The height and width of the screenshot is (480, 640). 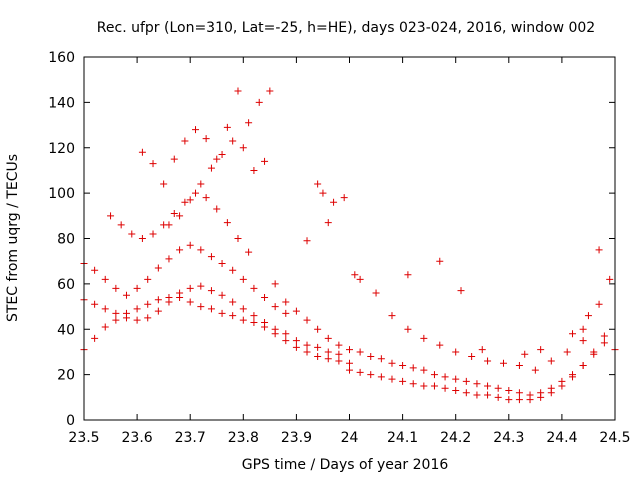 What do you see at coordinates (508, 438) in the screenshot?
I see `x-tick-label: 24.3` at bounding box center [508, 438].